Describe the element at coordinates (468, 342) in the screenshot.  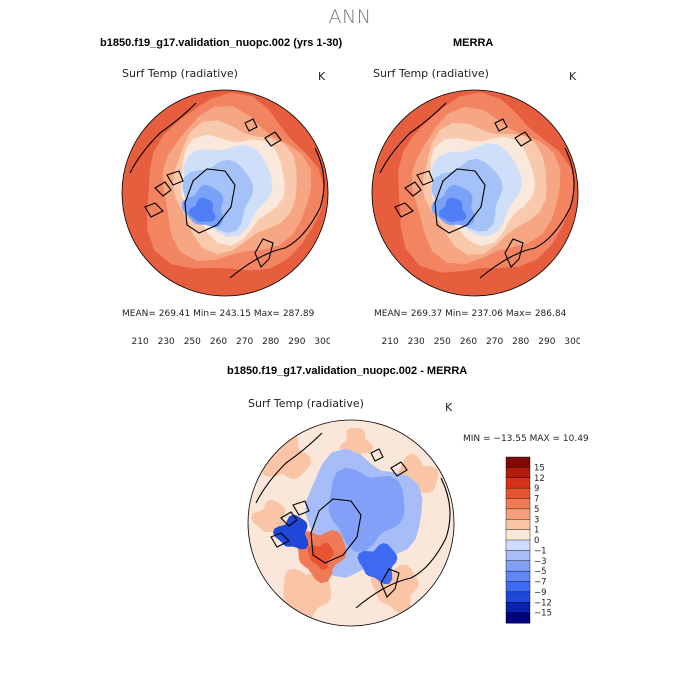
I see `right-colorbar-tick-label: 260` at that location.